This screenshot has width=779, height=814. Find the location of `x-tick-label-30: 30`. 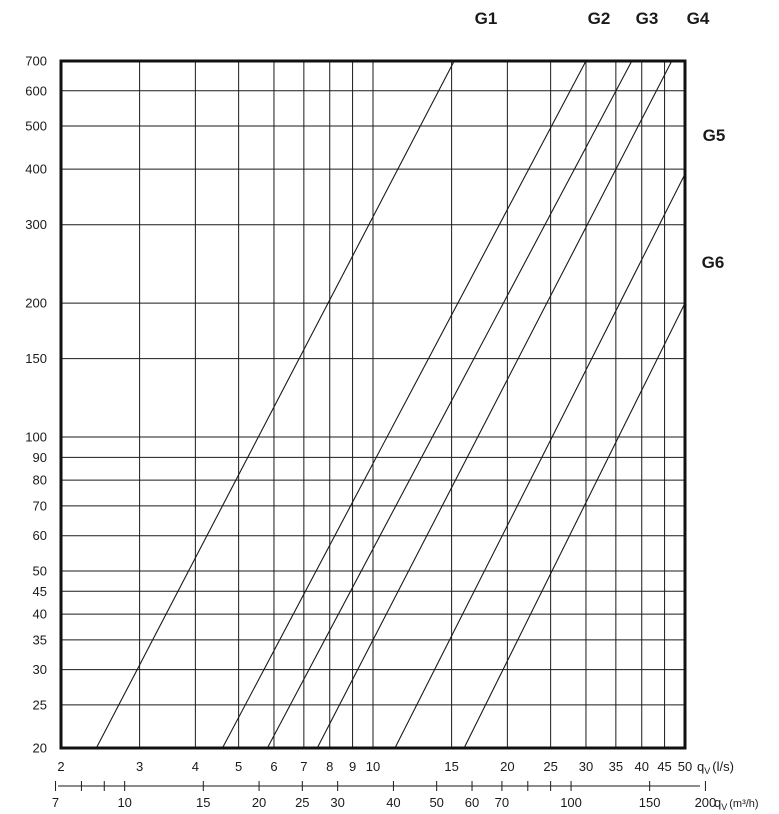

x-tick-label-30: 30 is located at coordinates (586, 766).